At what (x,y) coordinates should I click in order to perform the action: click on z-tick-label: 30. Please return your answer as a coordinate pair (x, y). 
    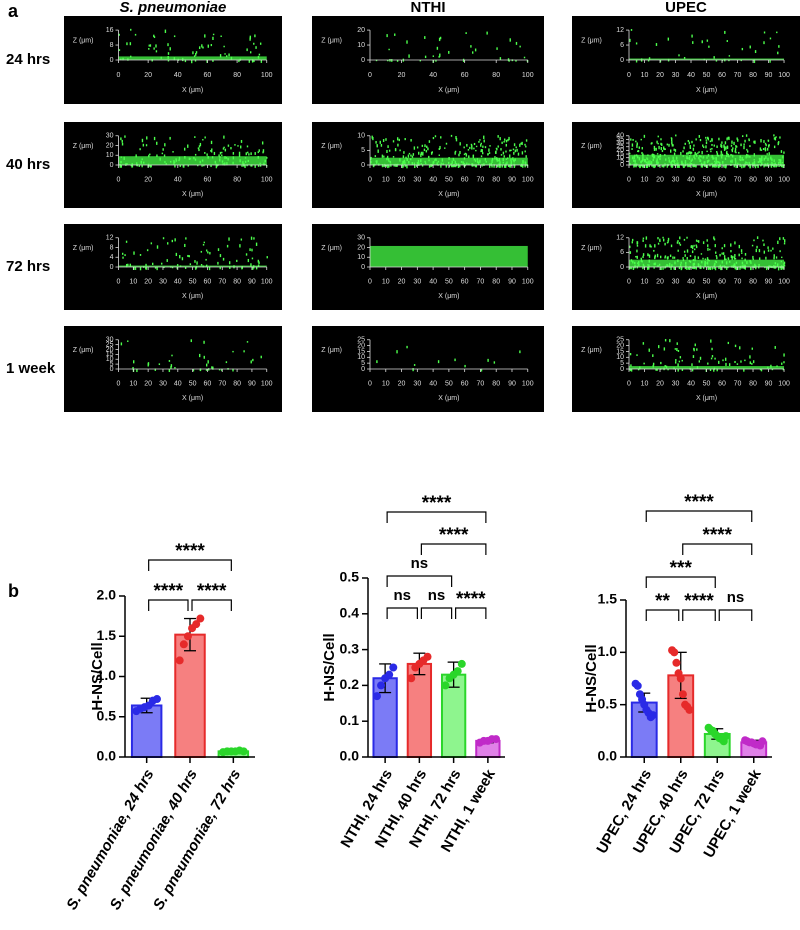
    Looking at the image, I should click on (620, 143).